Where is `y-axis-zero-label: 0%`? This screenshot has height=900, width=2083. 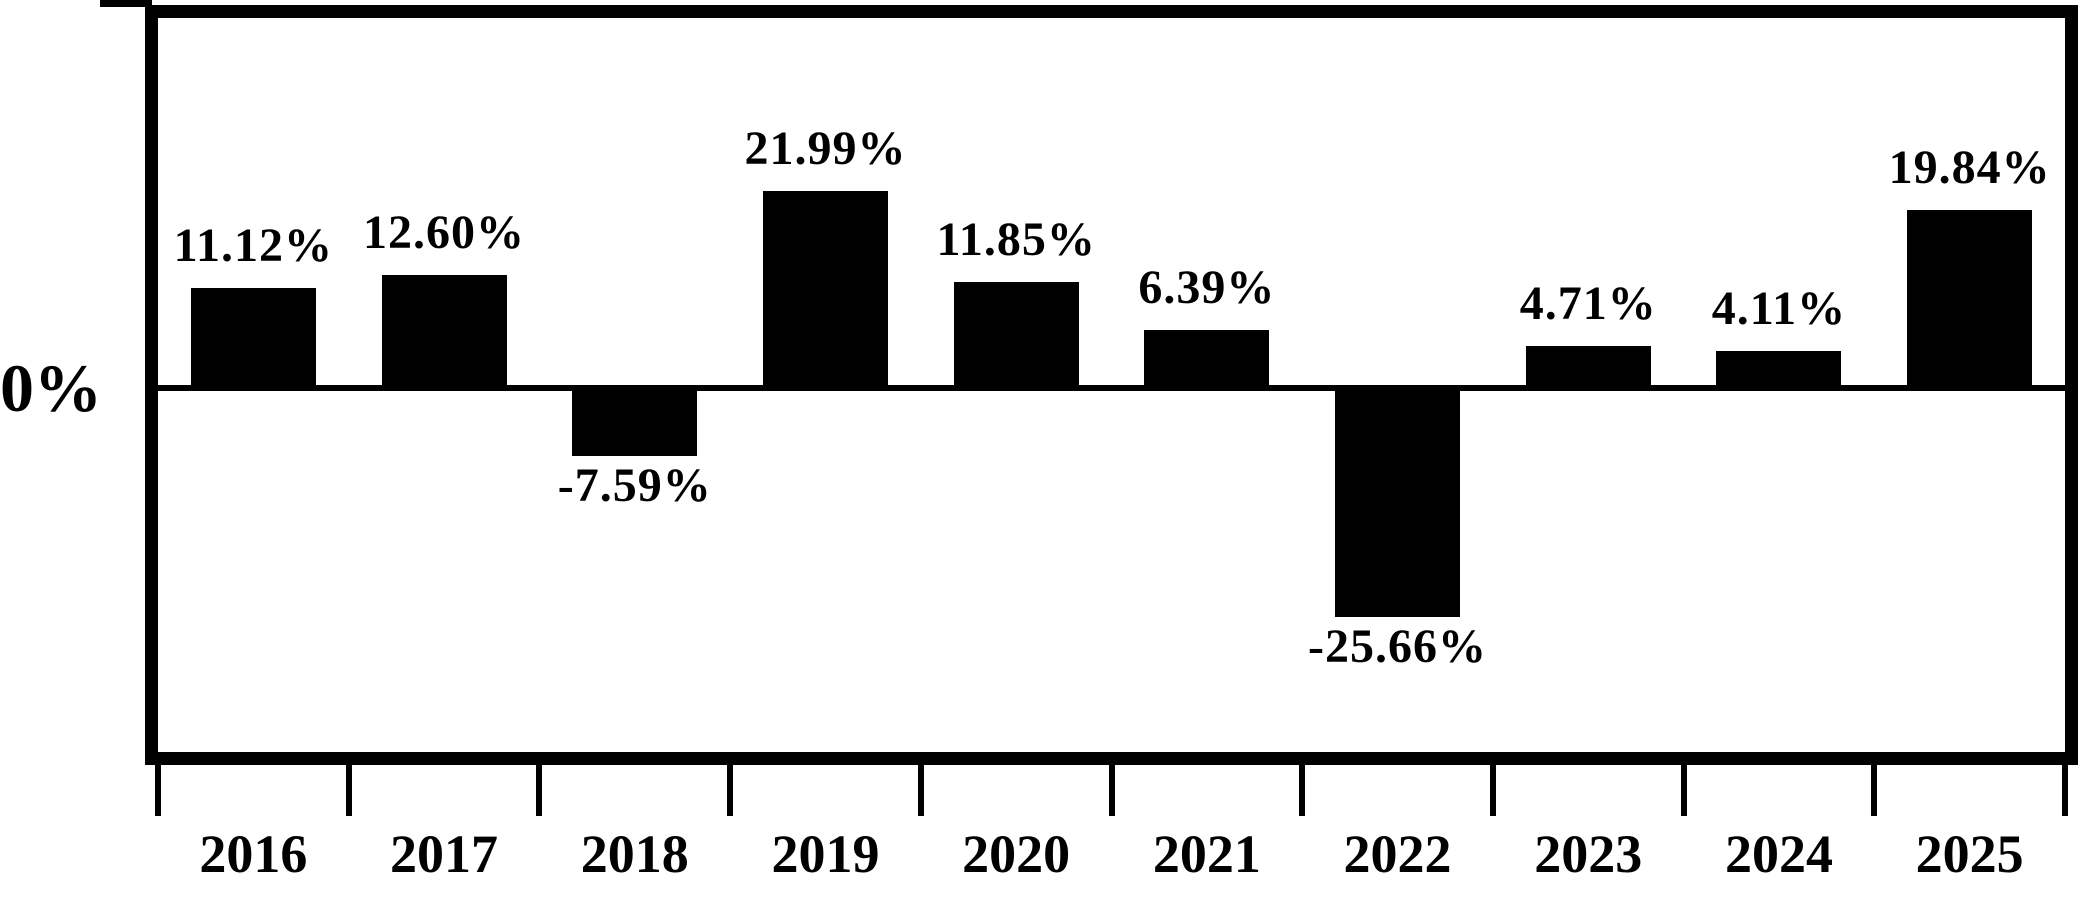 y-axis-zero-label: 0% is located at coordinates (51, 388).